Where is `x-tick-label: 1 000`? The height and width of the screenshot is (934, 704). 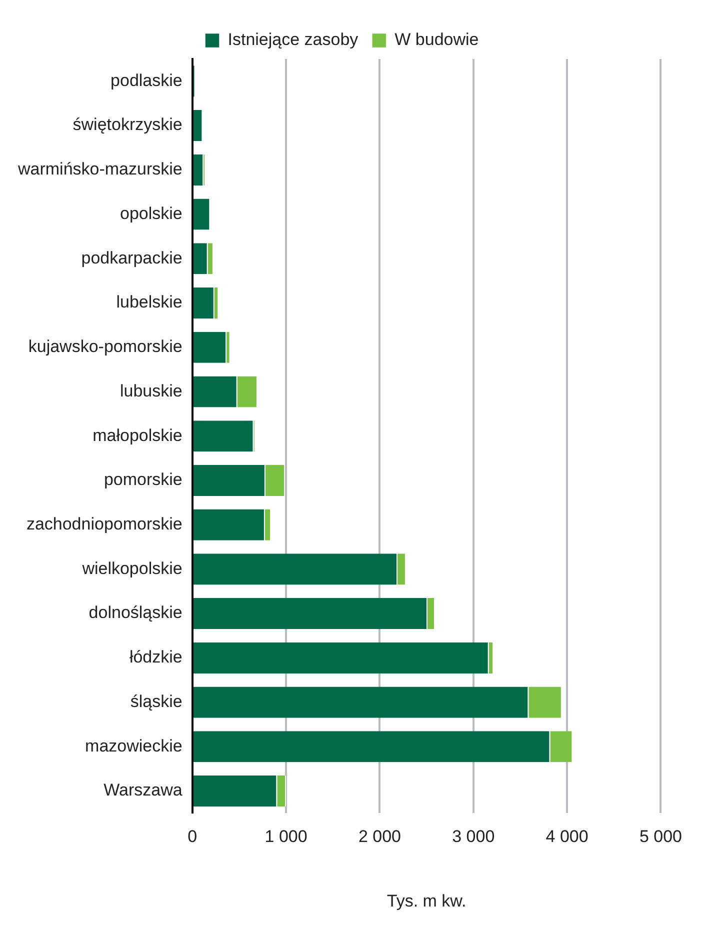
x-tick-label: 1 000 is located at coordinates (286, 836).